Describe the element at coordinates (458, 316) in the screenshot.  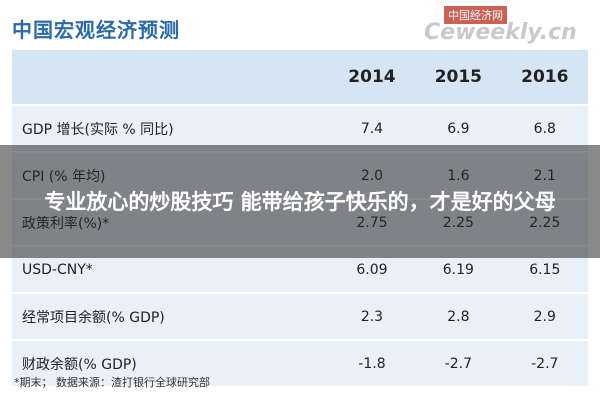
I see `cell: 2.8` at that location.